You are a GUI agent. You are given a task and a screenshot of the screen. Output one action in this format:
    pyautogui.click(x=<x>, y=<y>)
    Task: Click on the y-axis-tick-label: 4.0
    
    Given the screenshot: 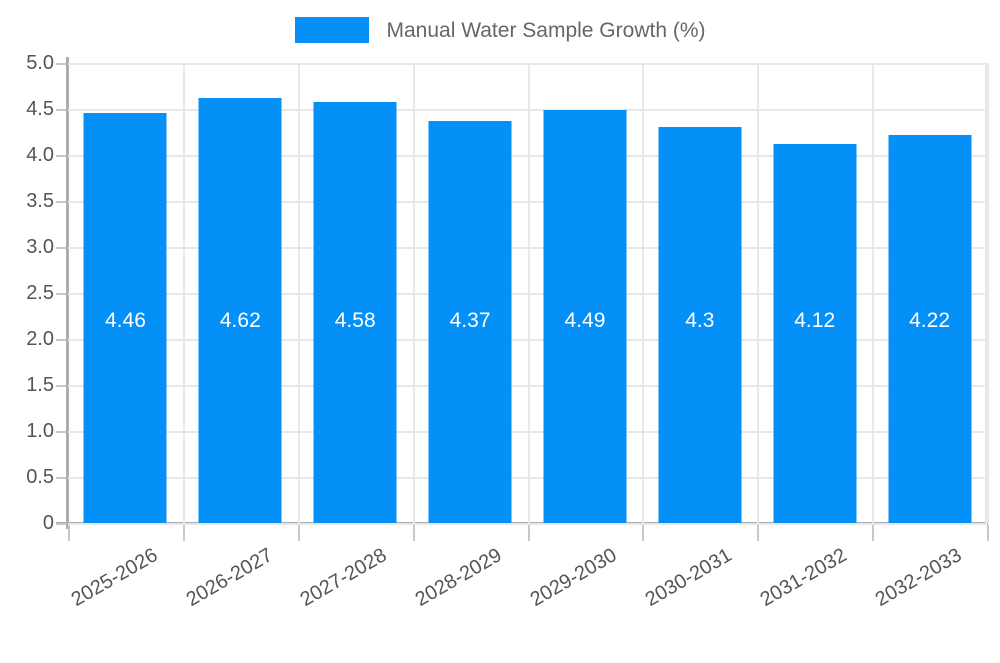 What is the action you would take?
    pyautogui.click(x=40, y=155)
    